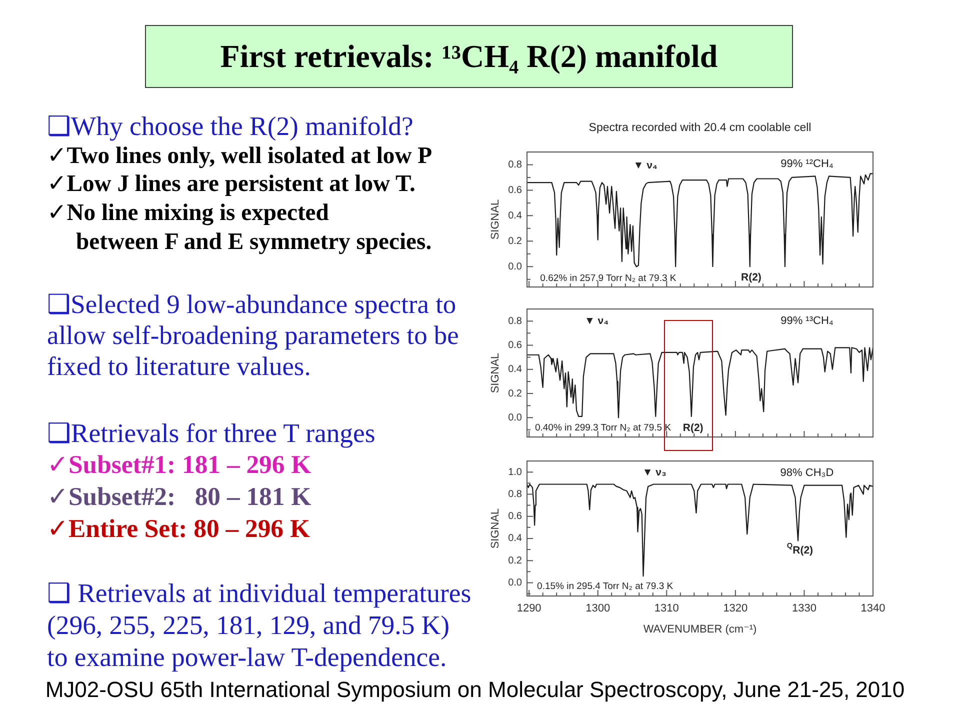 The image size is (960, 720). Describe the element at coordinates (211, 433) in the screenshot. I see `text: ❑Retrievals for three T ranges` at that location.